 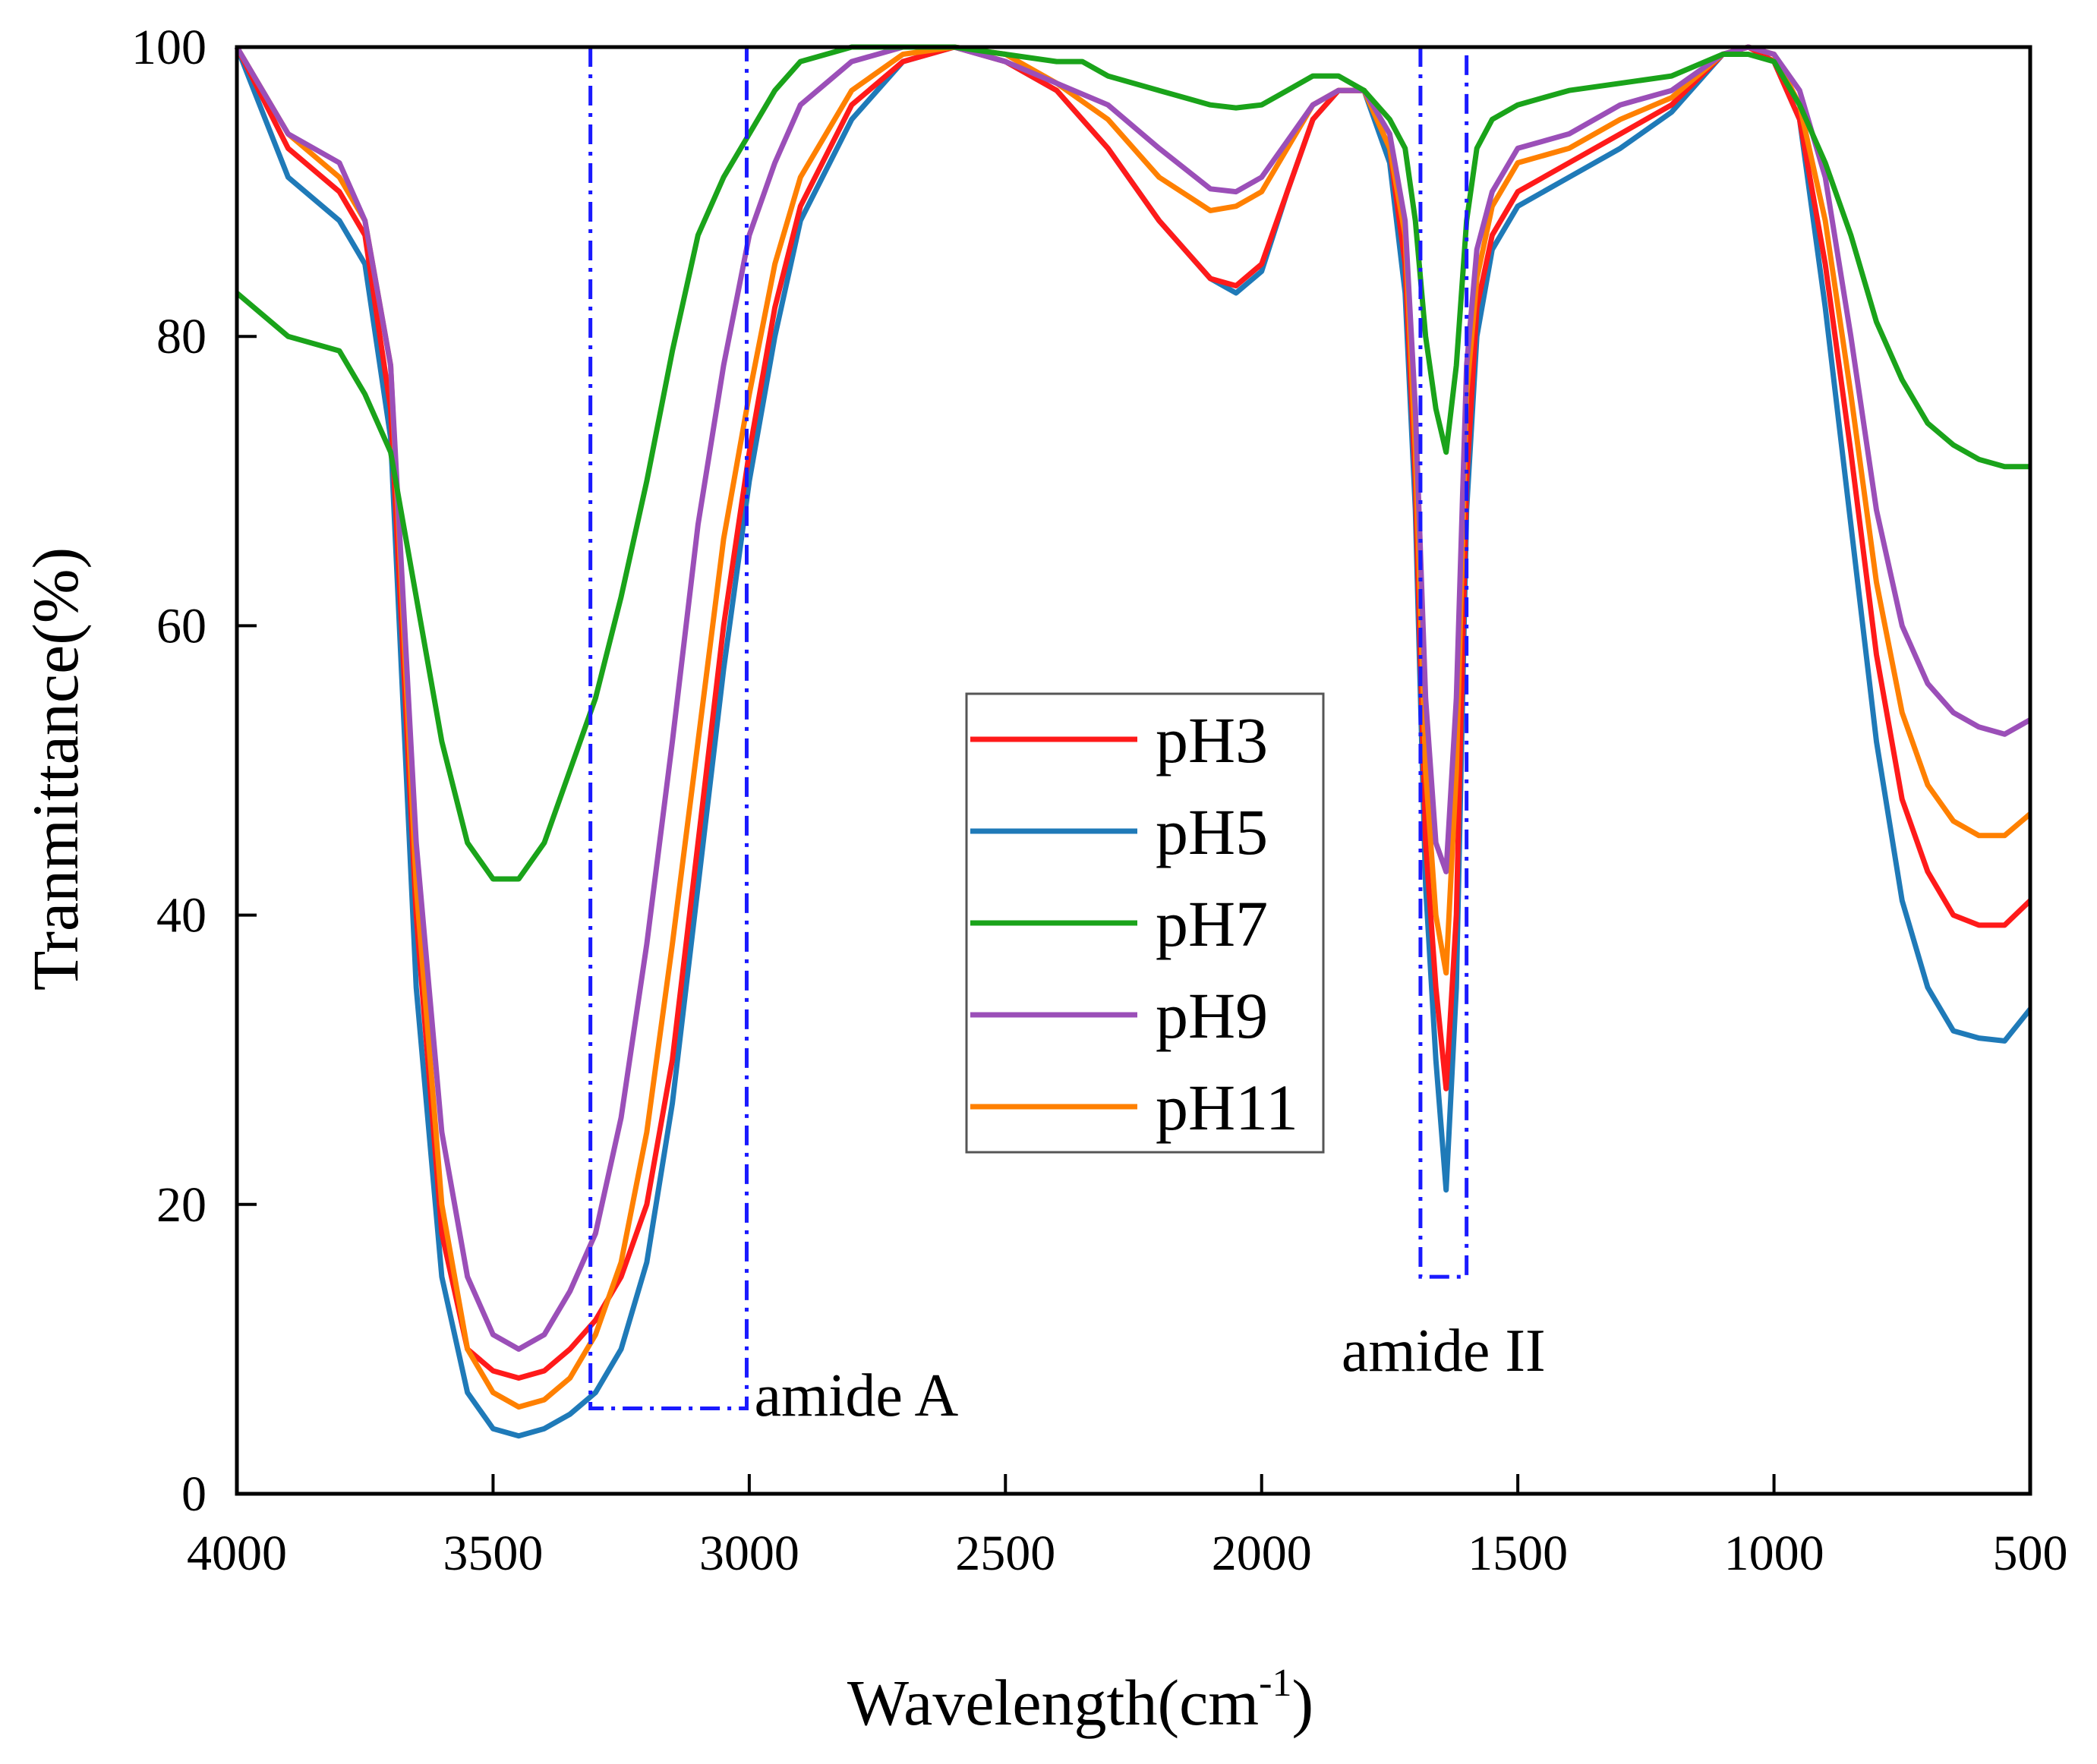 What do you see at coordinates (181, 626) in the screenshot?
I see `y-tick-label: 60` at bounding box center [181, 626].